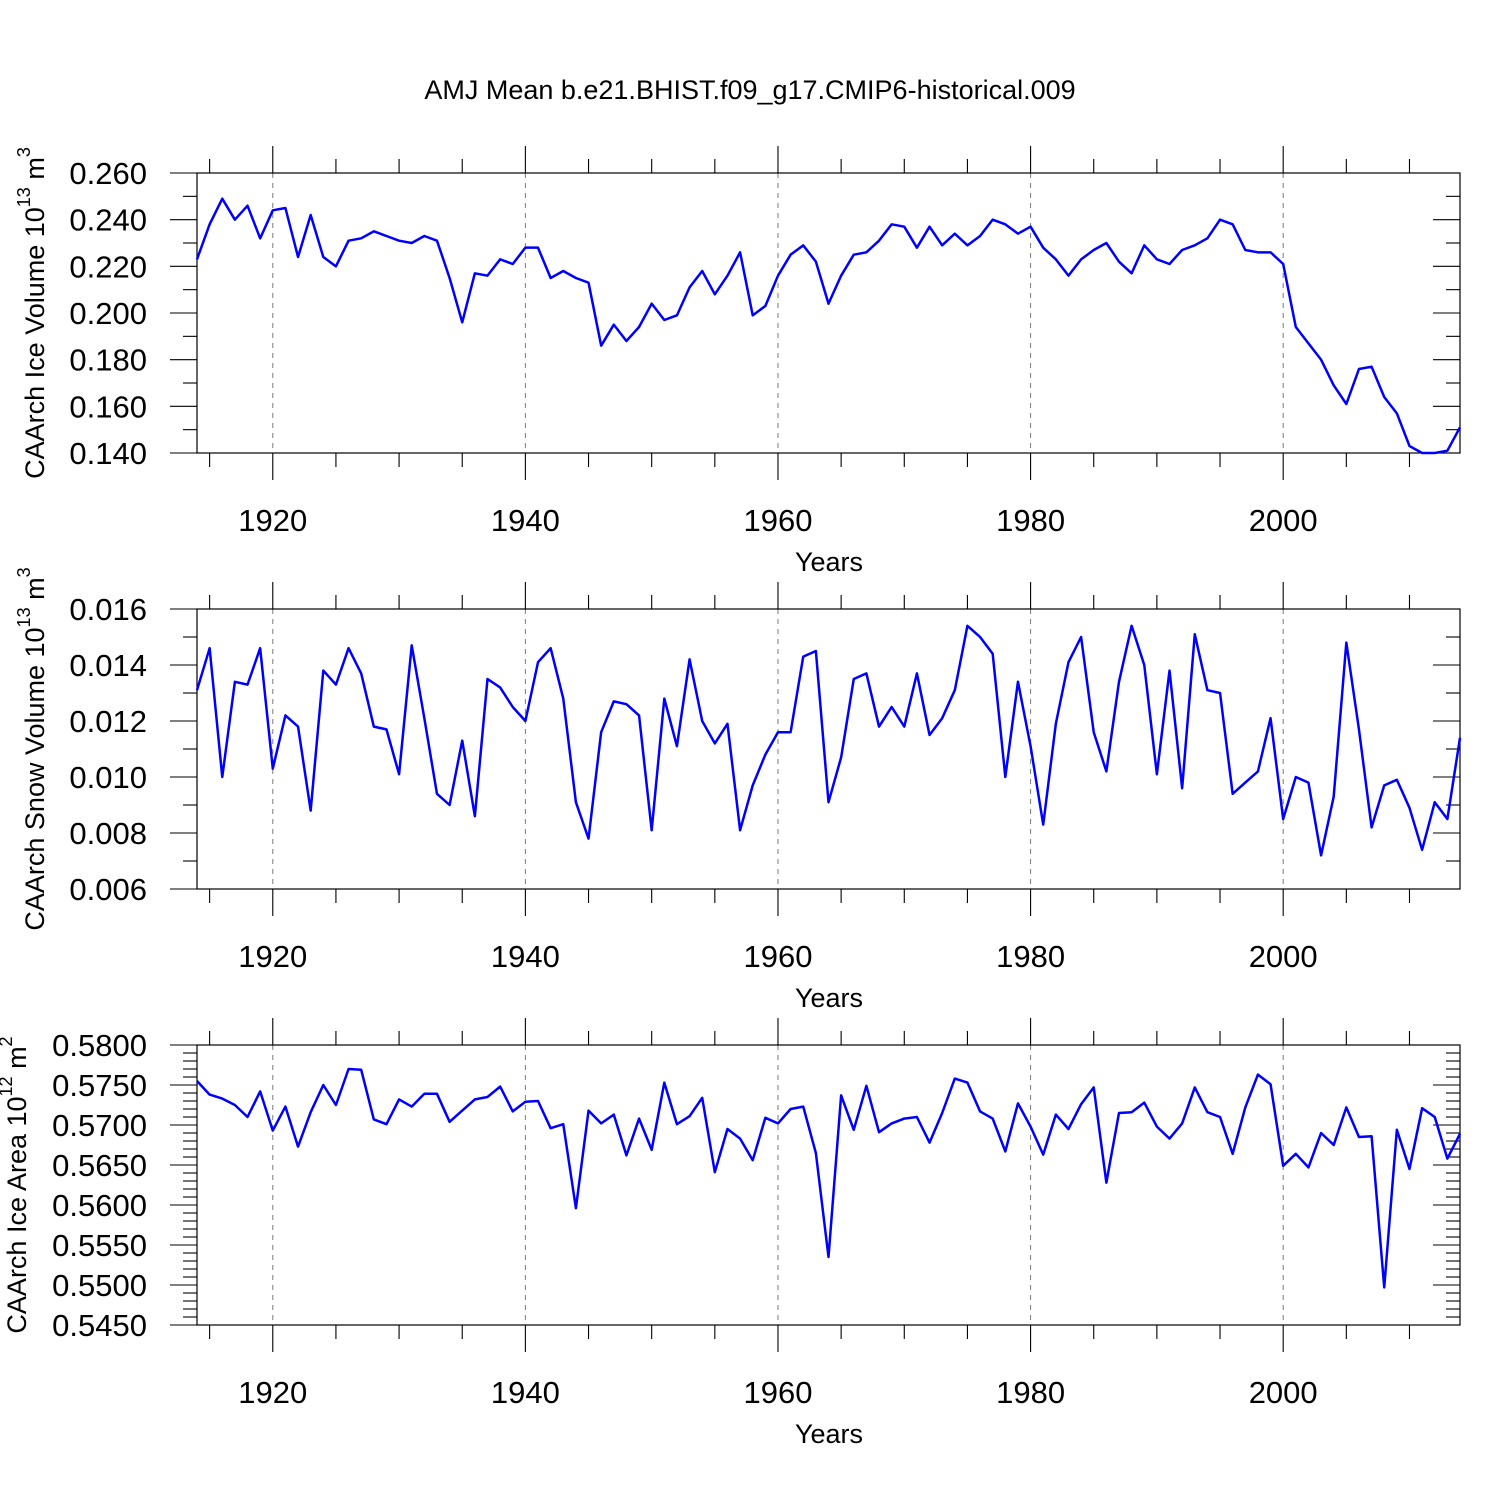 This screenshot has width=1500, height=1505. What do you see at coordinates (17, 1214) in the screenshot?
I see `y-axis-label-text: CAArch Ice Area 10` at bounding box center [17, 1214].